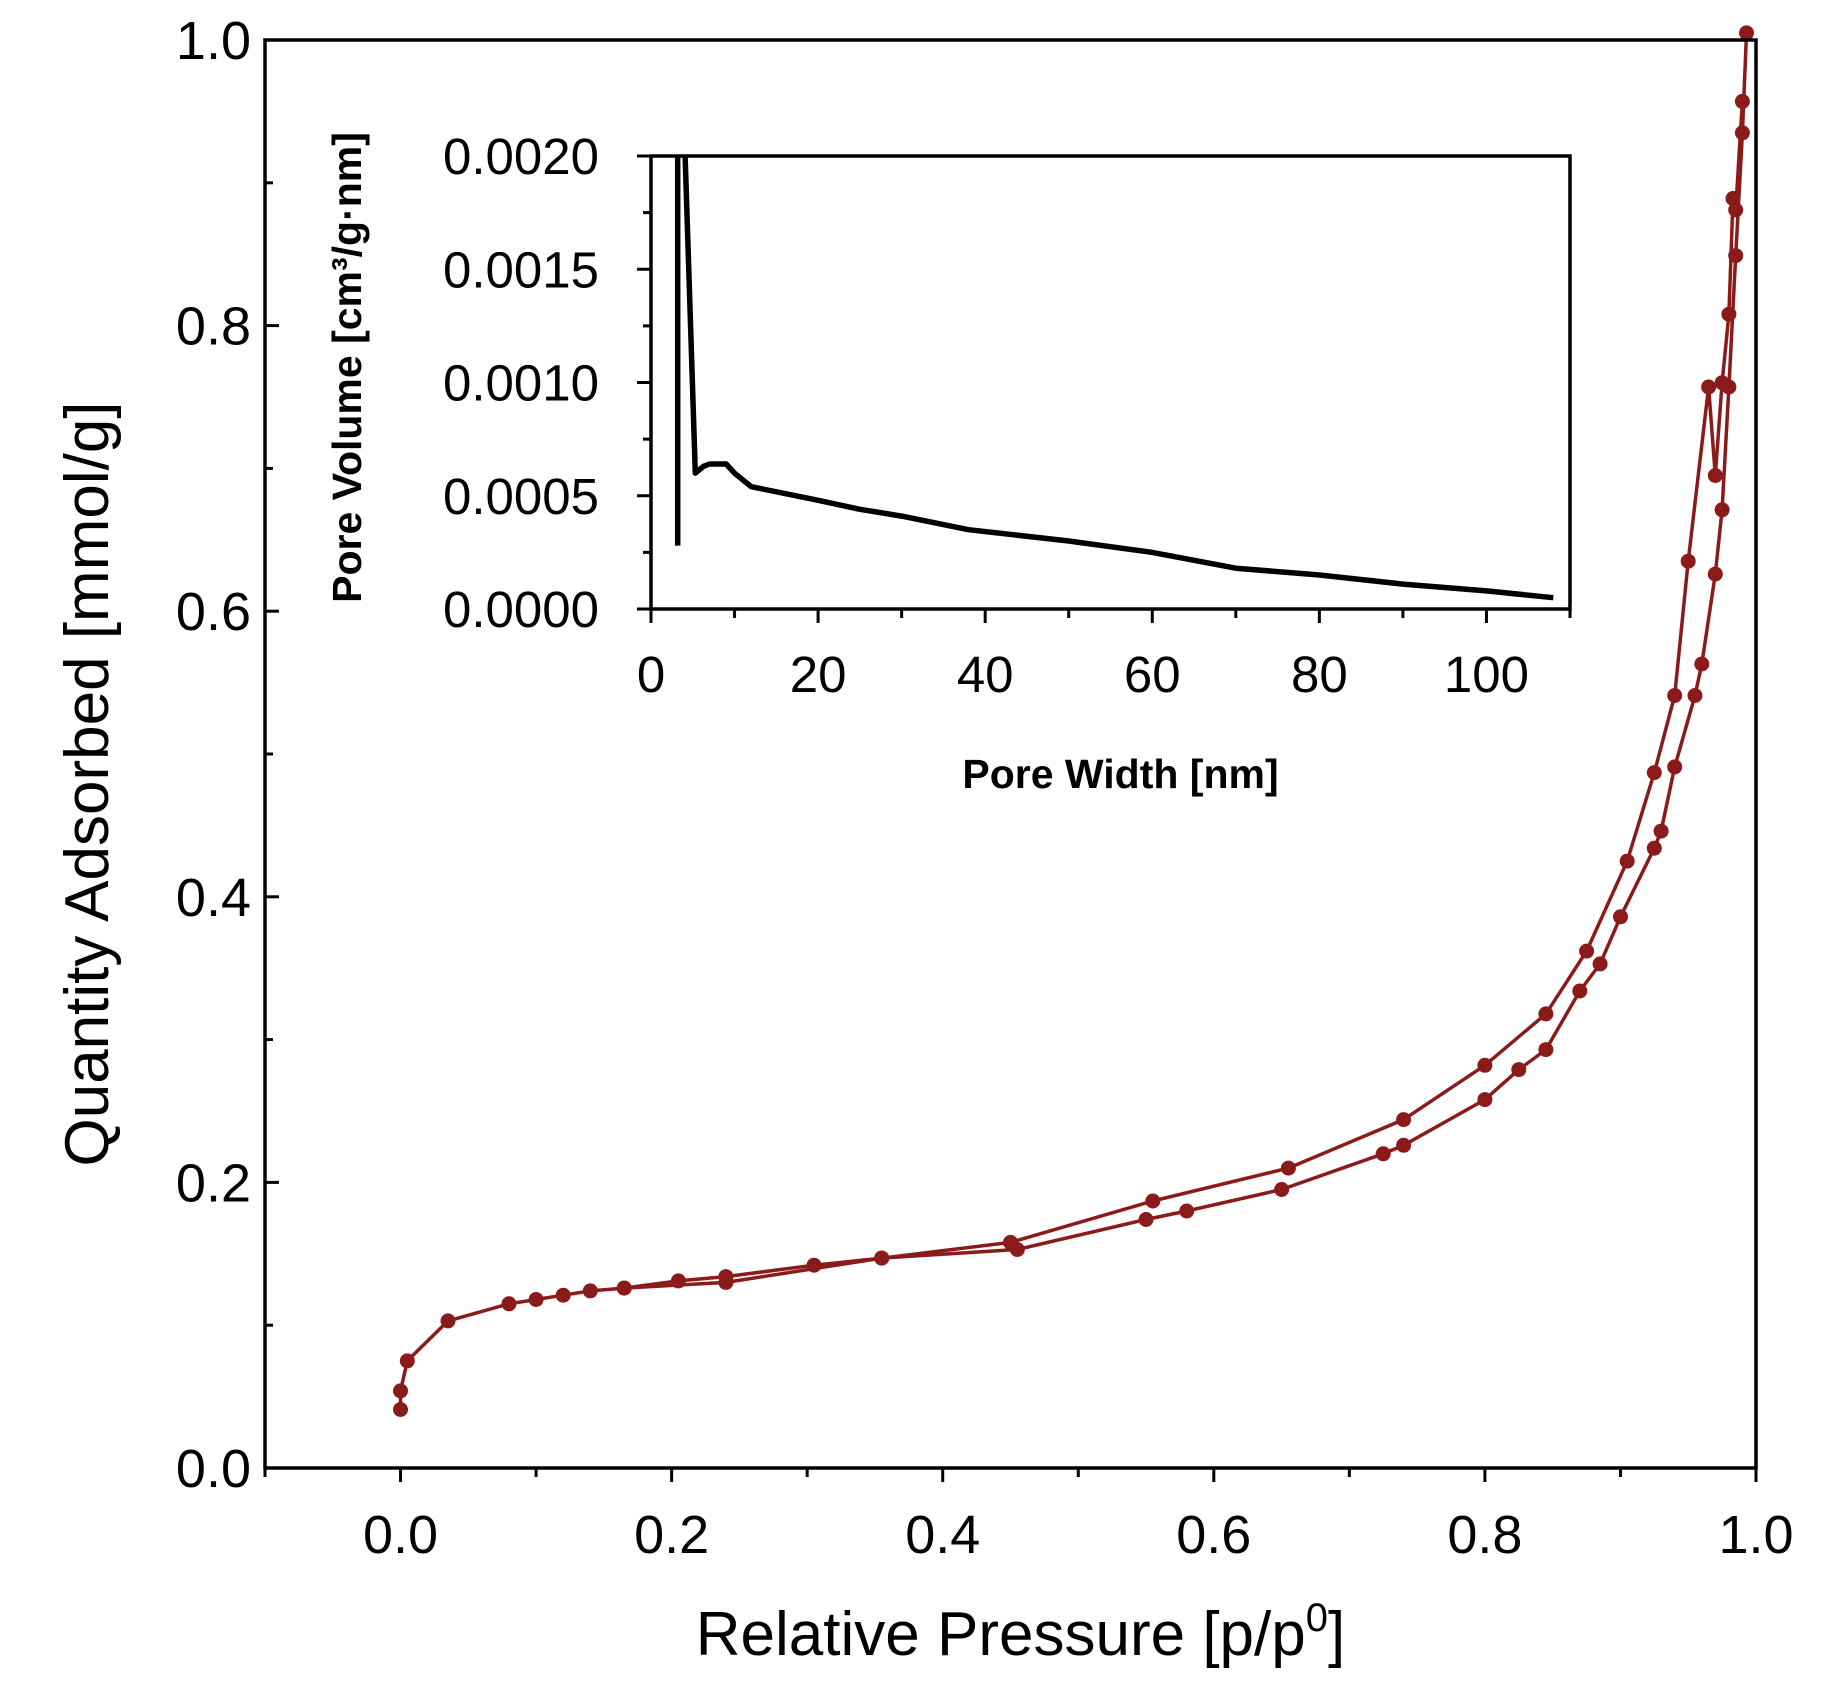 The image size is (1829, 1702). I want to click on main-x-ticks: 0.0 0.2 0.4 0.6 0.8 1.0, so click(1028, 1516).